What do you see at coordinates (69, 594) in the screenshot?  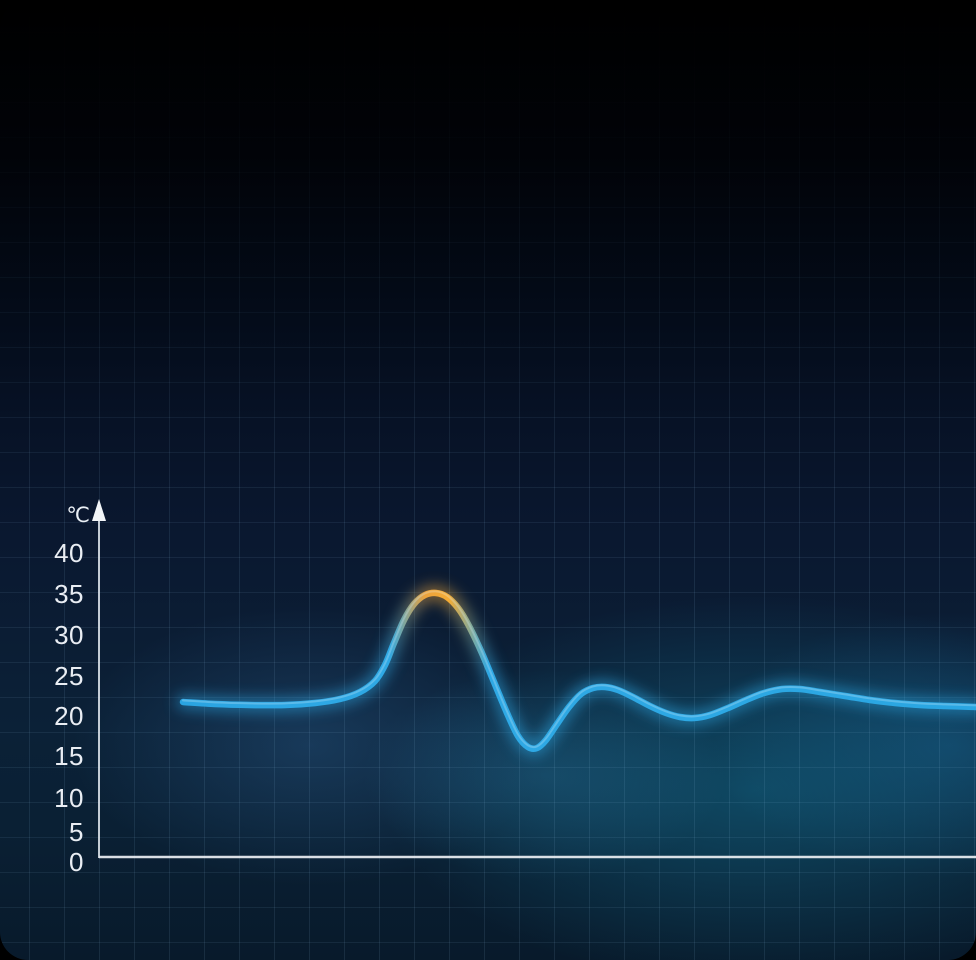 I see `y-tick-label: 35` at bounding box center [69, 594].